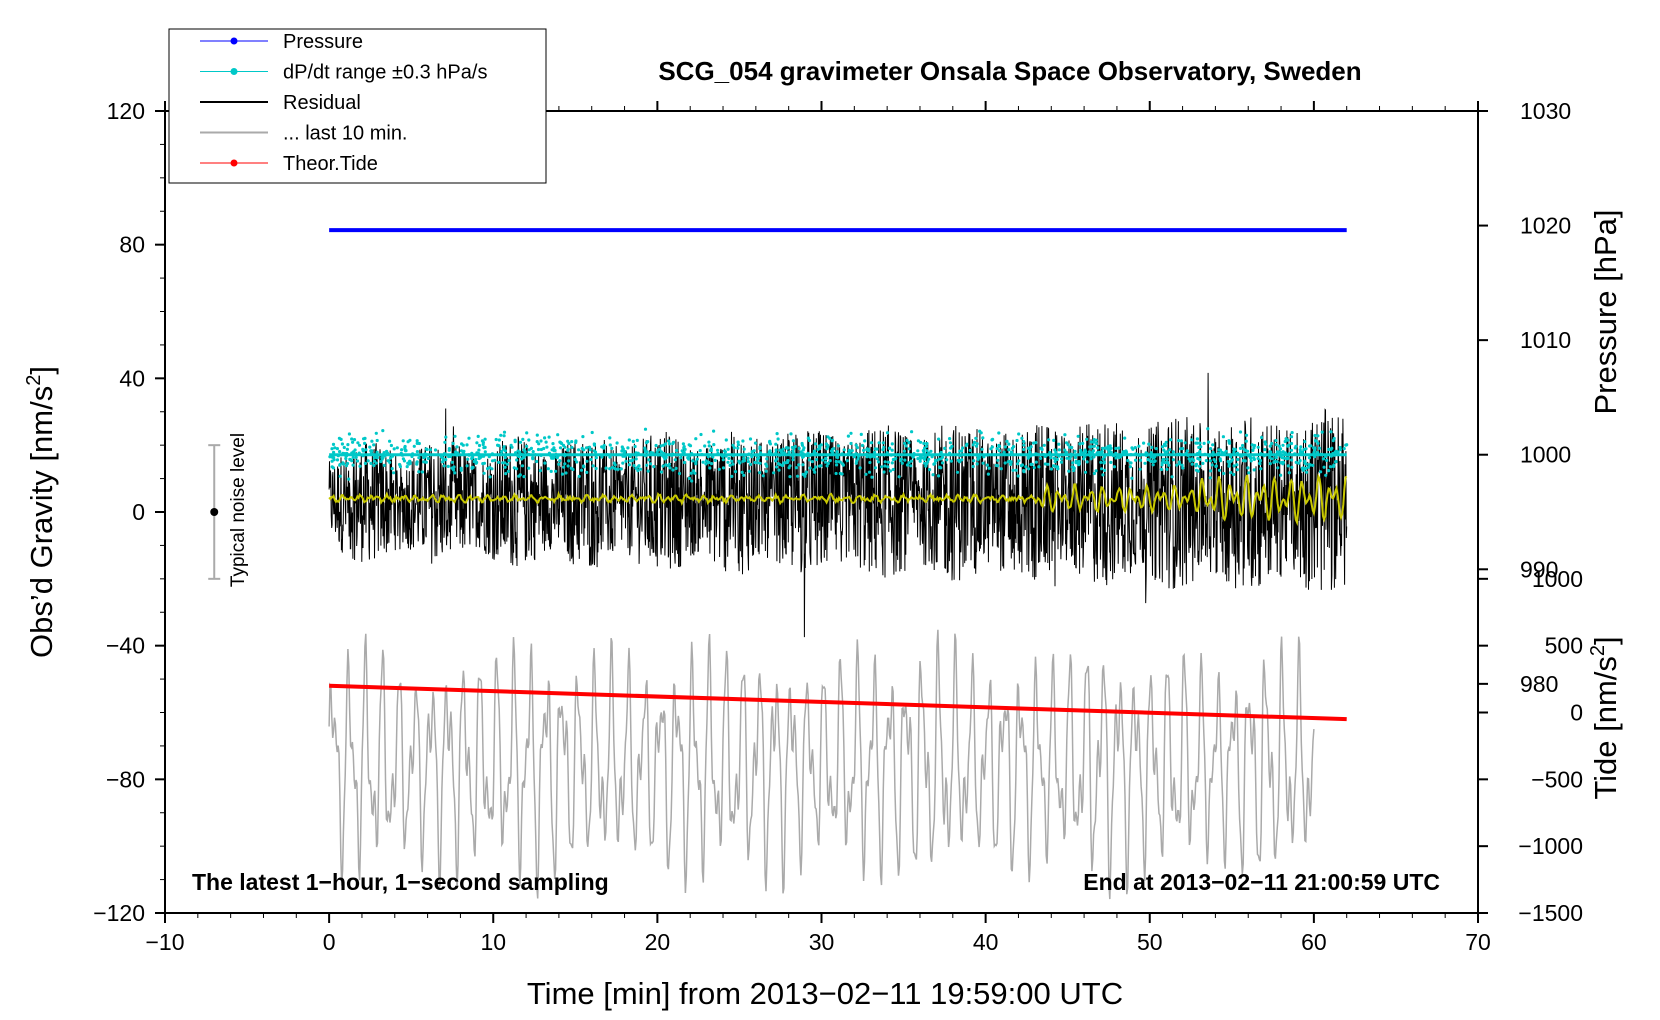 This screenshot has height=1020, width=1660. I want to click on noise-bar-dot, so click(214, 512).